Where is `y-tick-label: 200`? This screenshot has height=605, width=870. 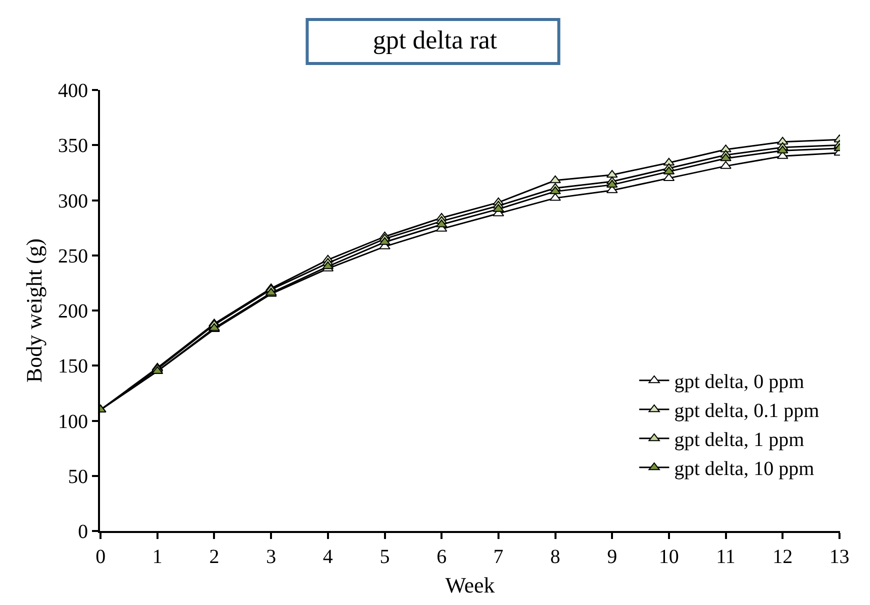 y-tick-label: 200 is located at coordinates (73, 311).